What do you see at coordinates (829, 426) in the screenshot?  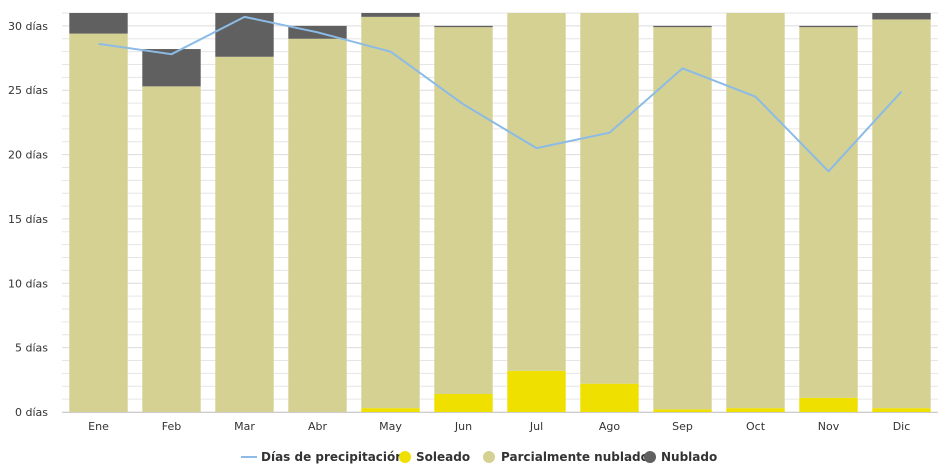 I see `x-tick-label: Nov` at bounding box center [829, 426].